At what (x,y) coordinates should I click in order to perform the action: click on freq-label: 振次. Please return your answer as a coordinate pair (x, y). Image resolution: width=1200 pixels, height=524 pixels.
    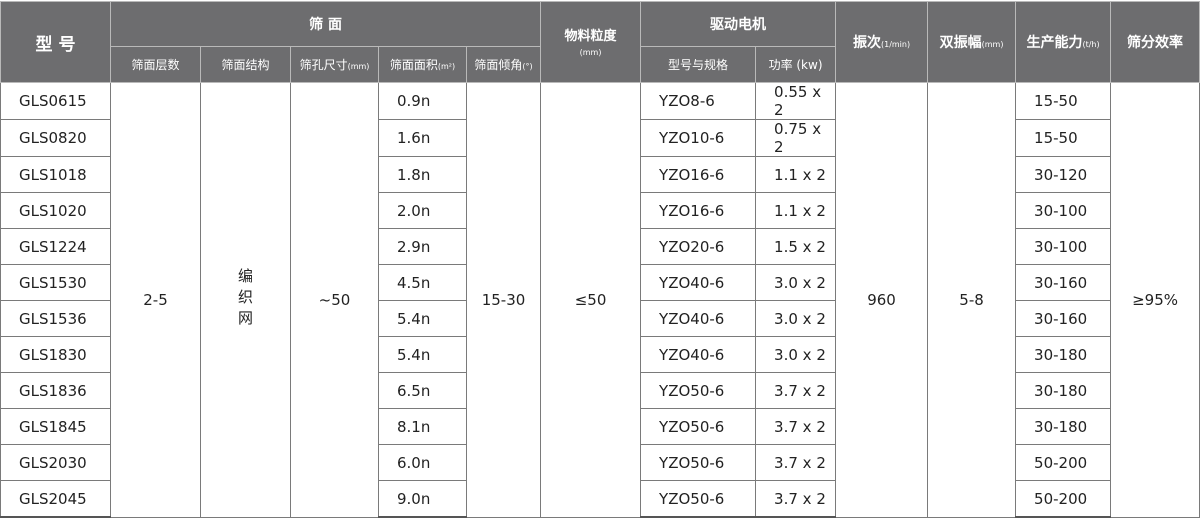
    Looking at the image, I should click on (866, 43).